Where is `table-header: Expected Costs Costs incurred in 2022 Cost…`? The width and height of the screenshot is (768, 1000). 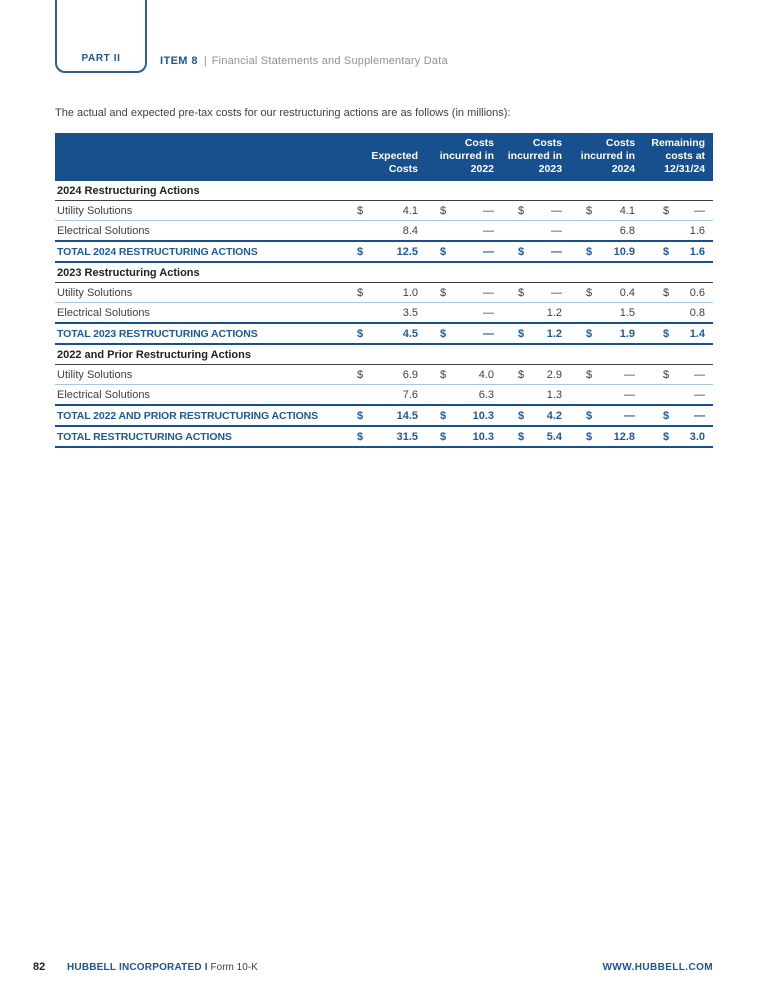
table-header: Expected Costs Costs incurred in 2022 Cost… is located at coordinates (384, 157).